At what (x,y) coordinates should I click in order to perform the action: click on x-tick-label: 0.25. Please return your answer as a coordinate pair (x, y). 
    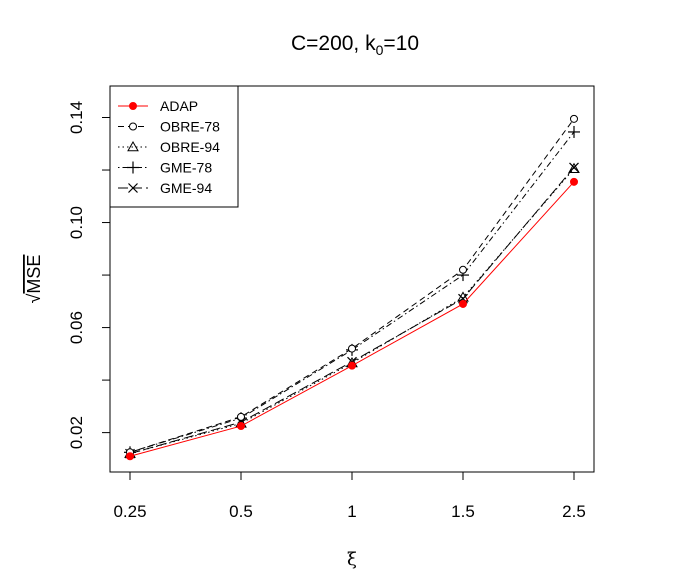
    Looking at the image, I should click on (129, 511).